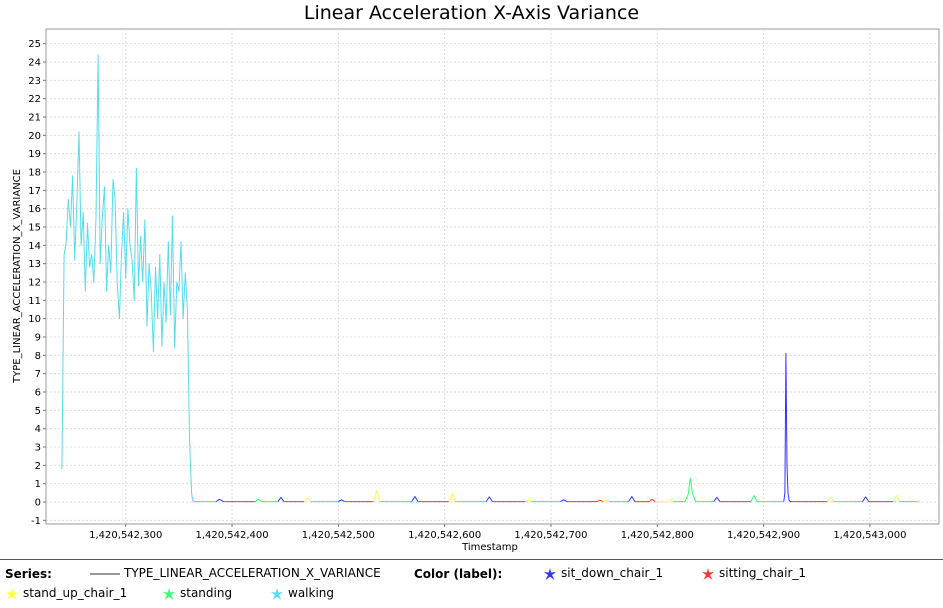  What do you see at coordinates (34, 63) in the screenshot?
I see `y-tick-label: 24` at bounding box center [34, 63].